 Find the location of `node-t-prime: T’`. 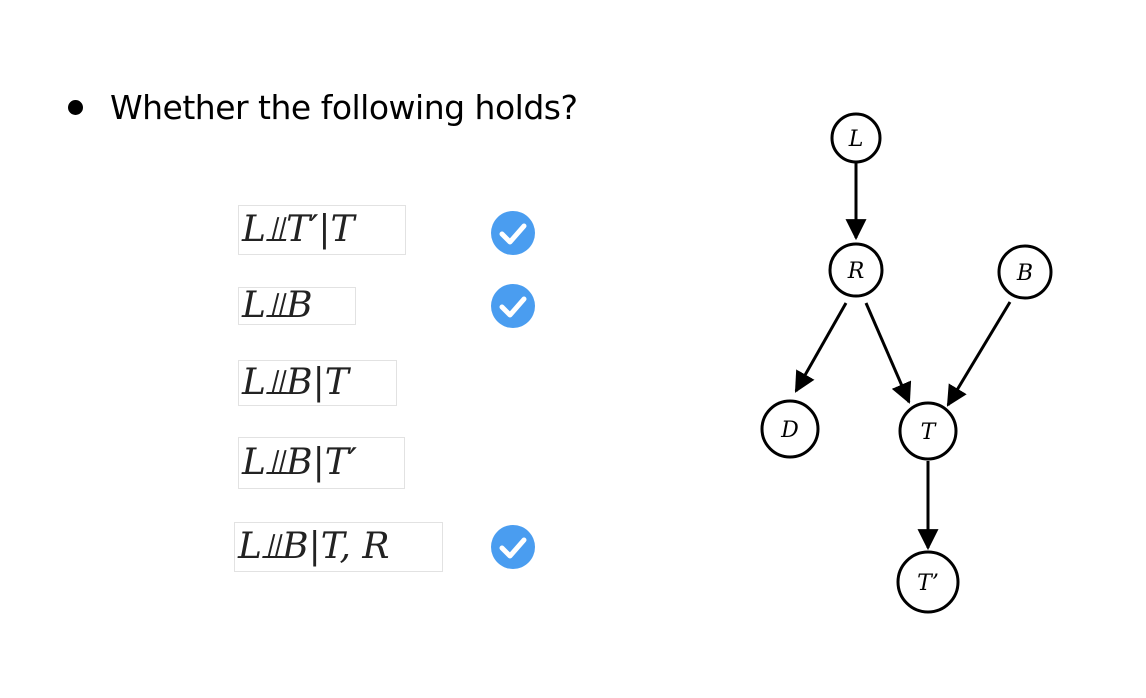

node-t-prime: T’ is located at coordinates (928, 582).